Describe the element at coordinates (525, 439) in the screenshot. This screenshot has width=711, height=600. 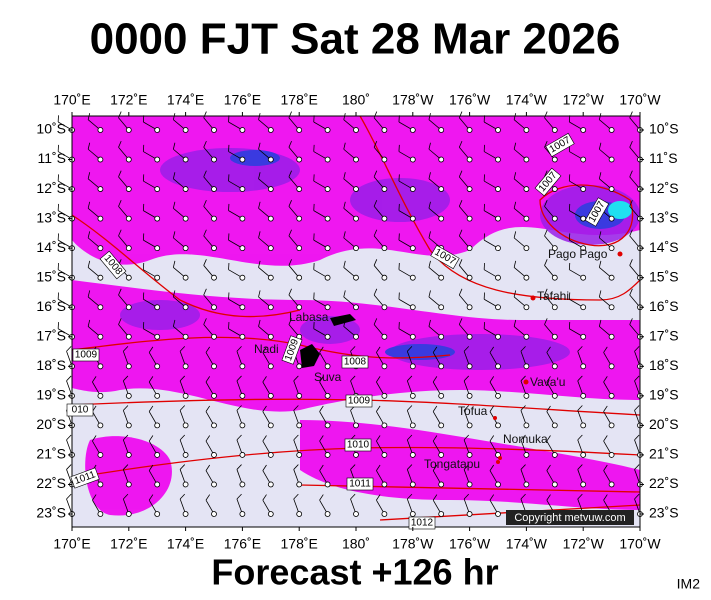
I see `place-label: Nomuka` at that location.